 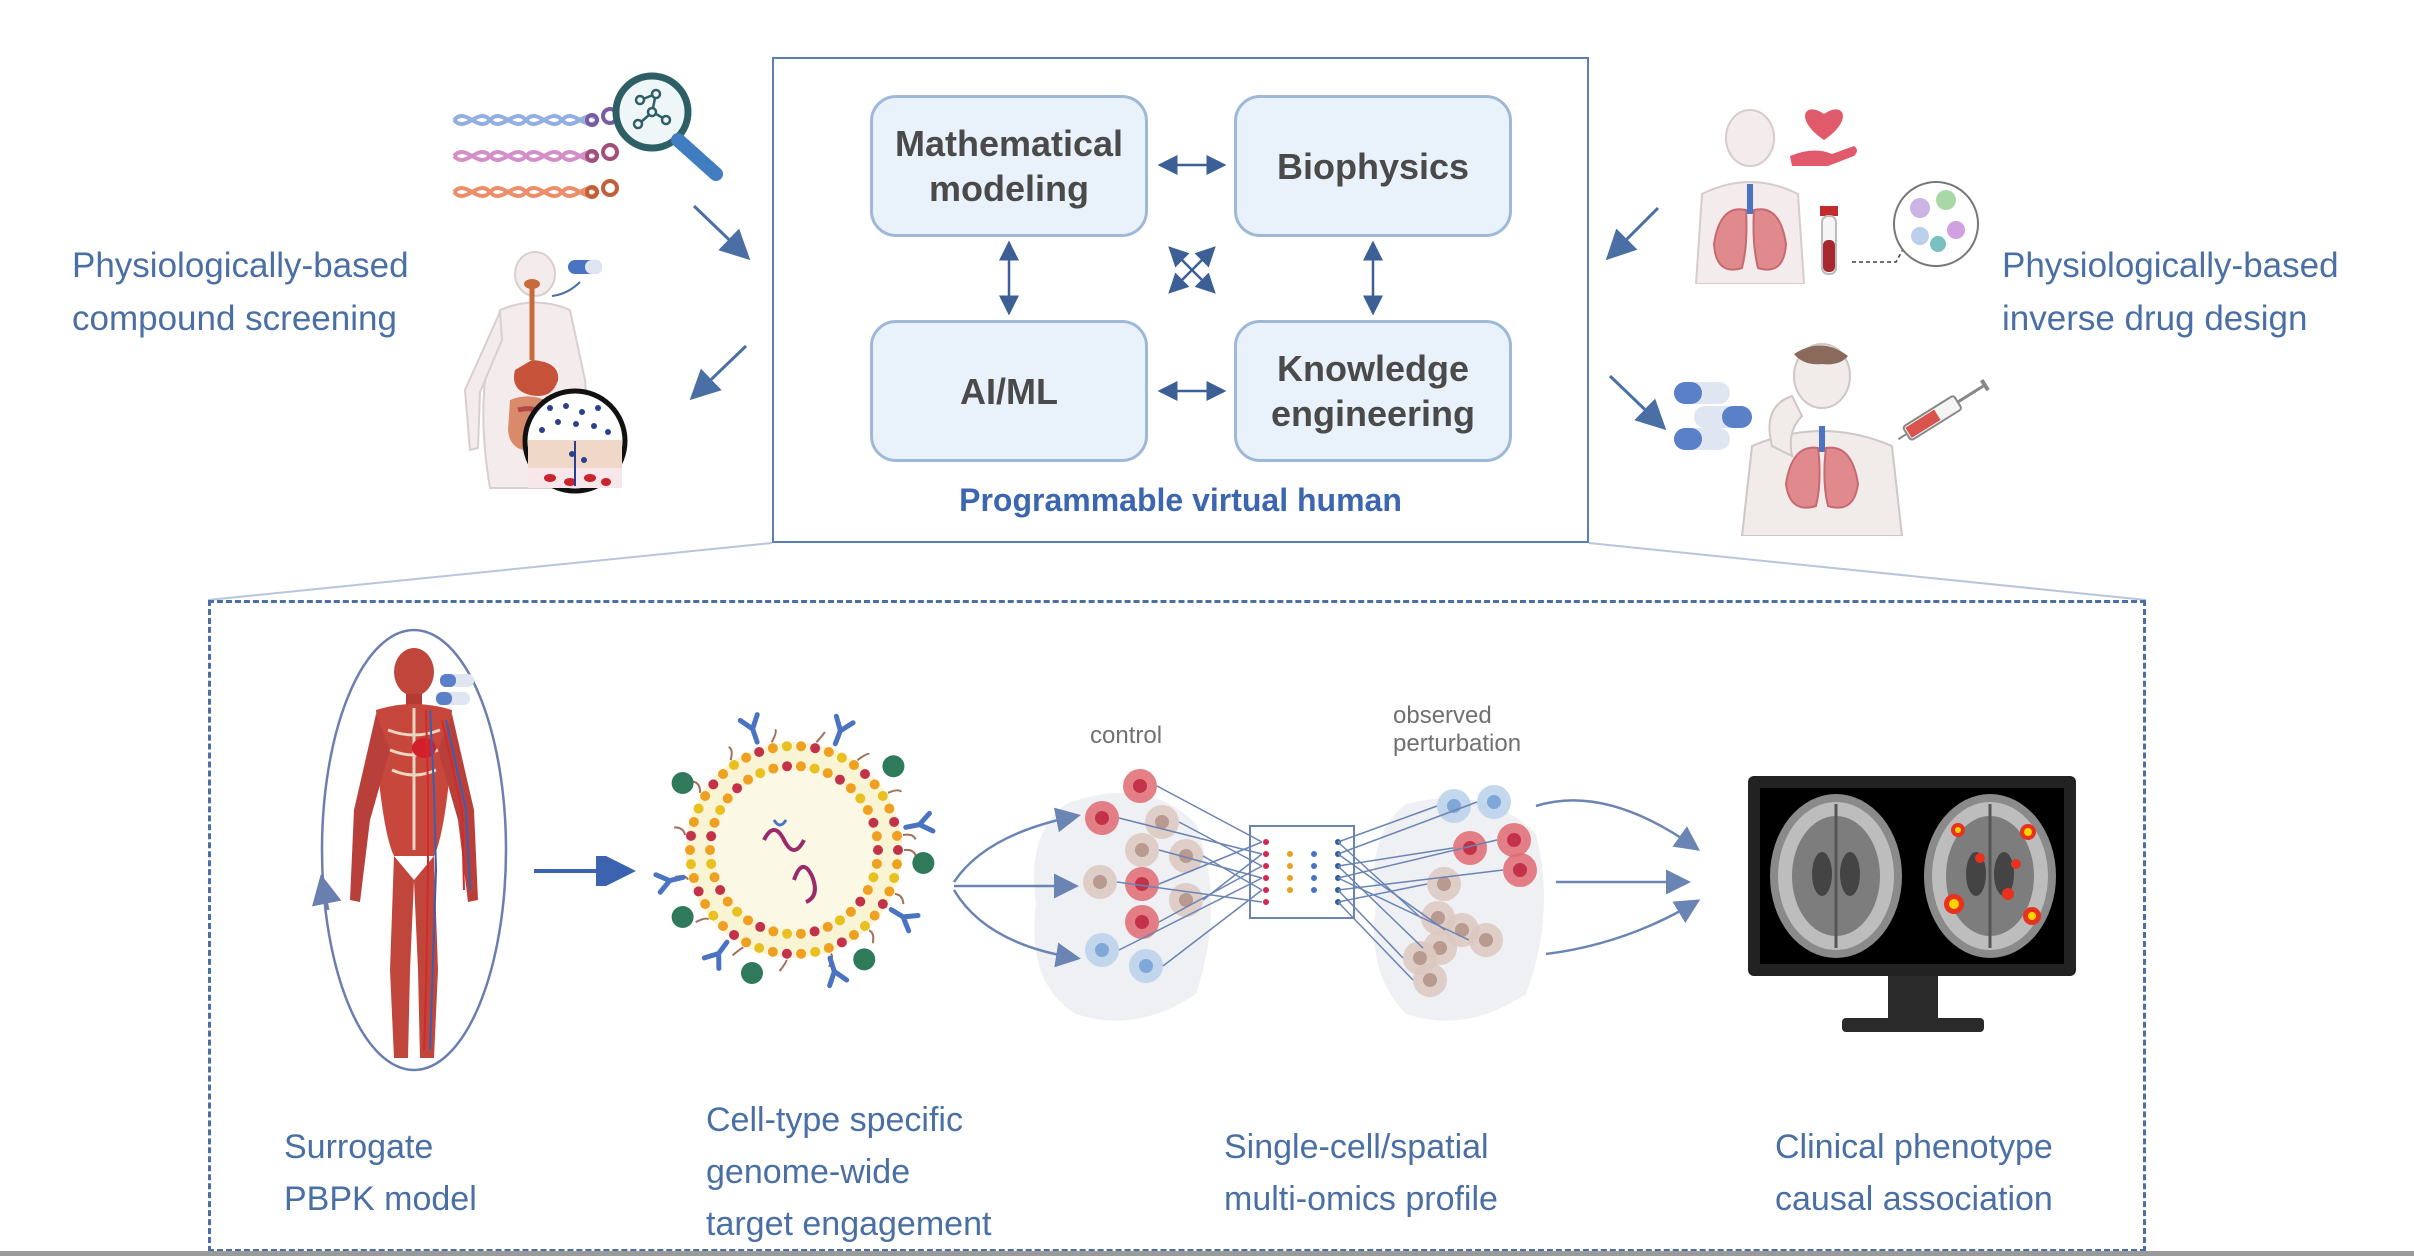 I want to click on control-label: control, so click(x=1126, y=735).